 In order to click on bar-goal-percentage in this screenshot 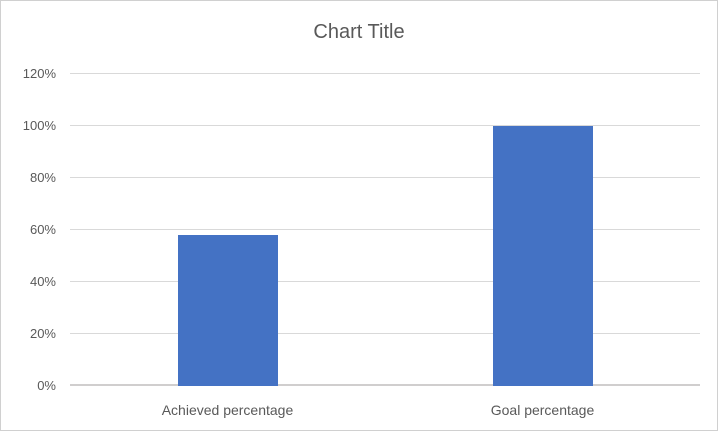, I will do `click(542, 256)`.